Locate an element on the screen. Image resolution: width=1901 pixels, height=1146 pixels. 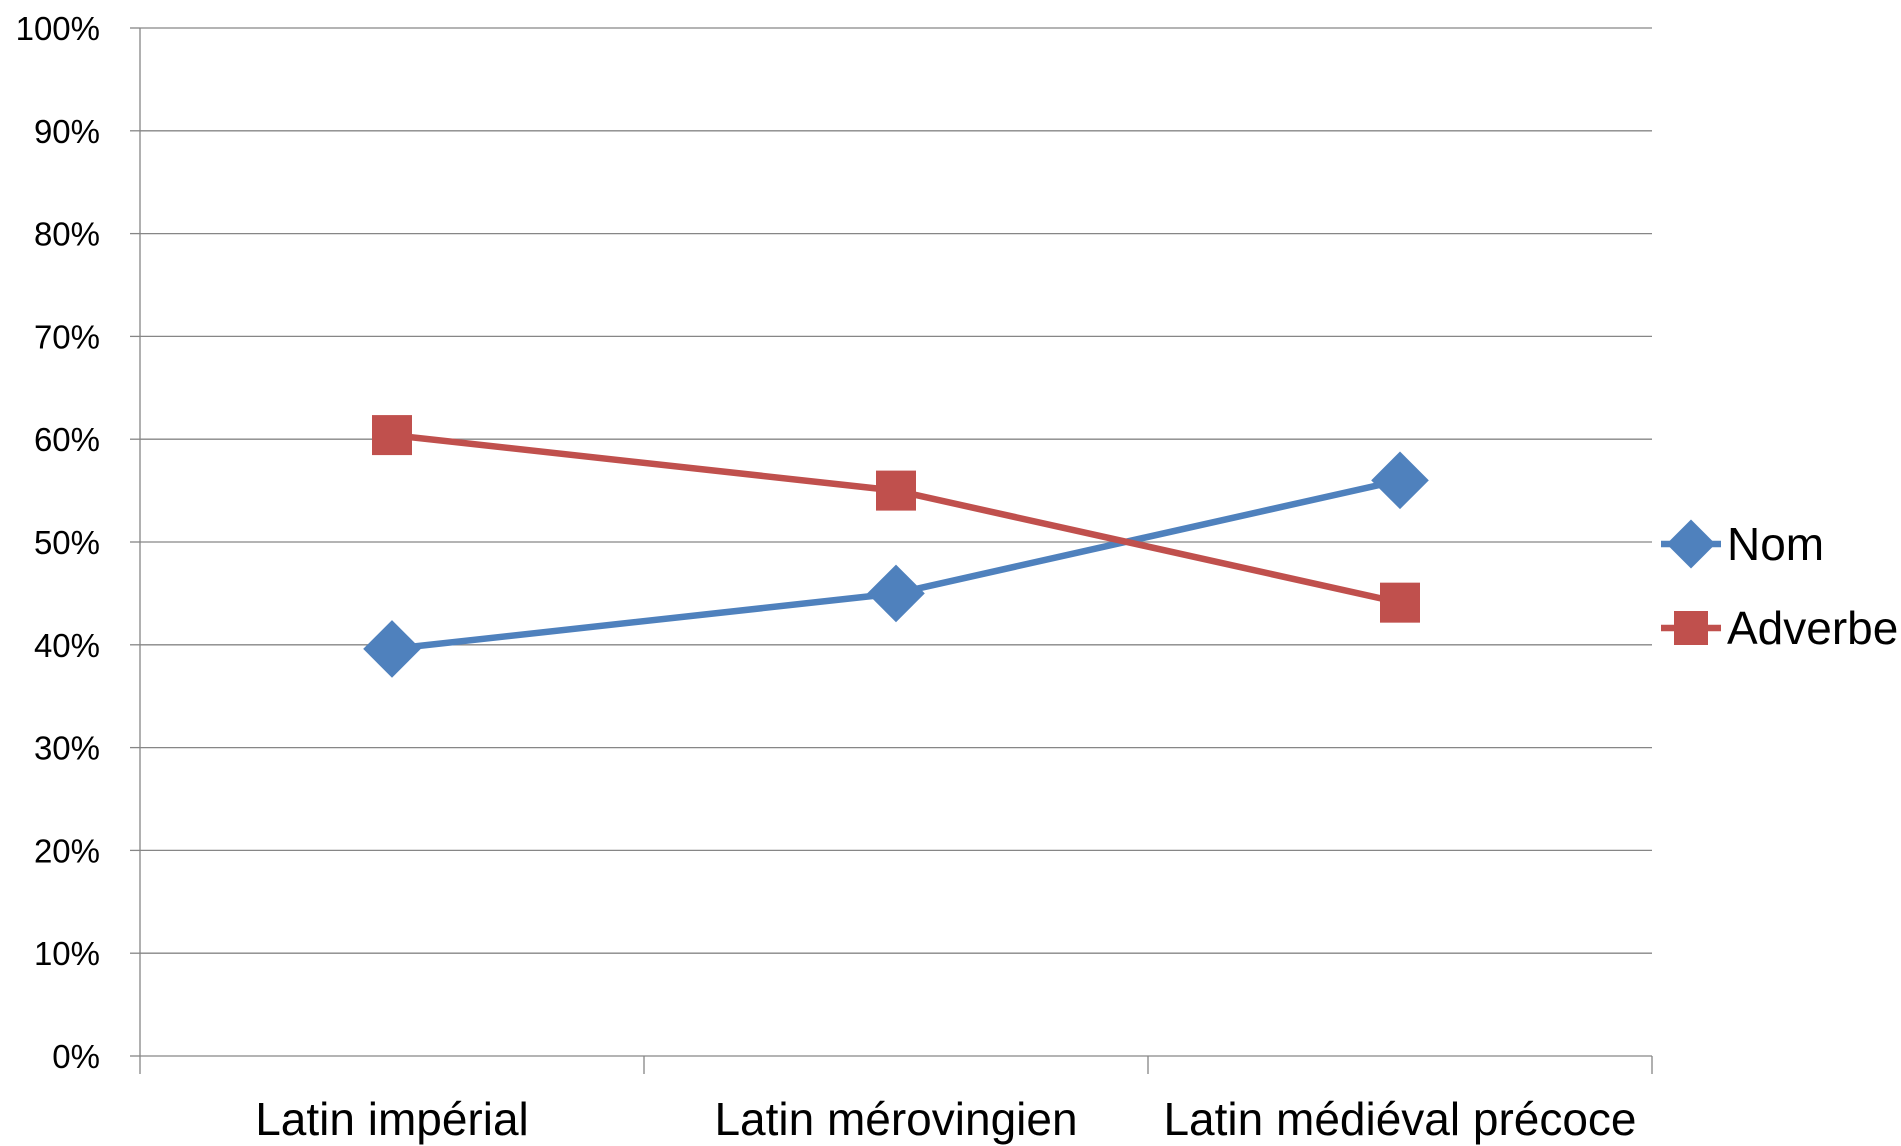
x-category-label: Latin impérial is located at coordinates (392, 1119).